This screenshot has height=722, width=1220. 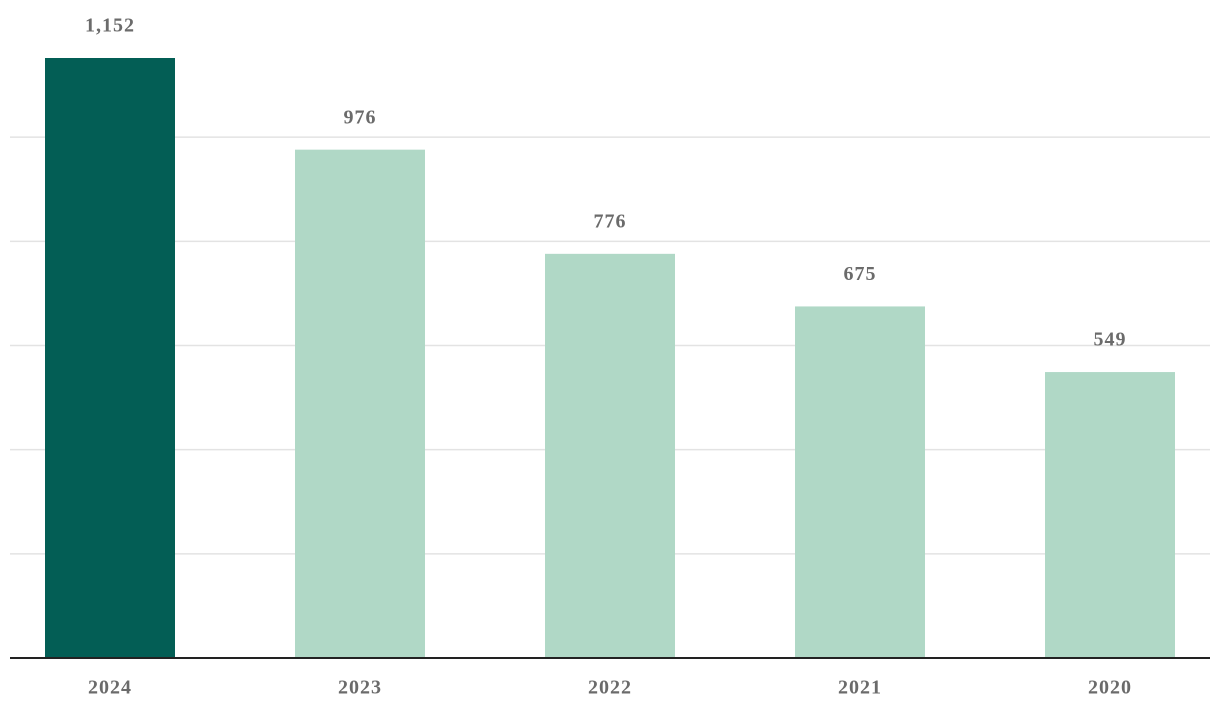 I want to click on value-label: 1,152, so click(x=110, y=26).